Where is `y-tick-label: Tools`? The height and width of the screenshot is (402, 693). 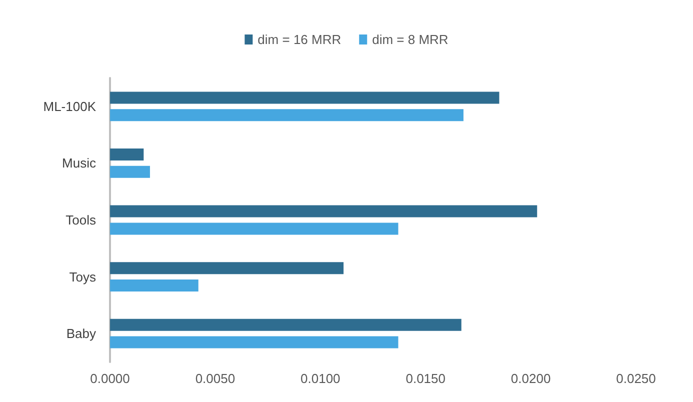
y-tick-label: Tools is located at coordinates (81, 220).